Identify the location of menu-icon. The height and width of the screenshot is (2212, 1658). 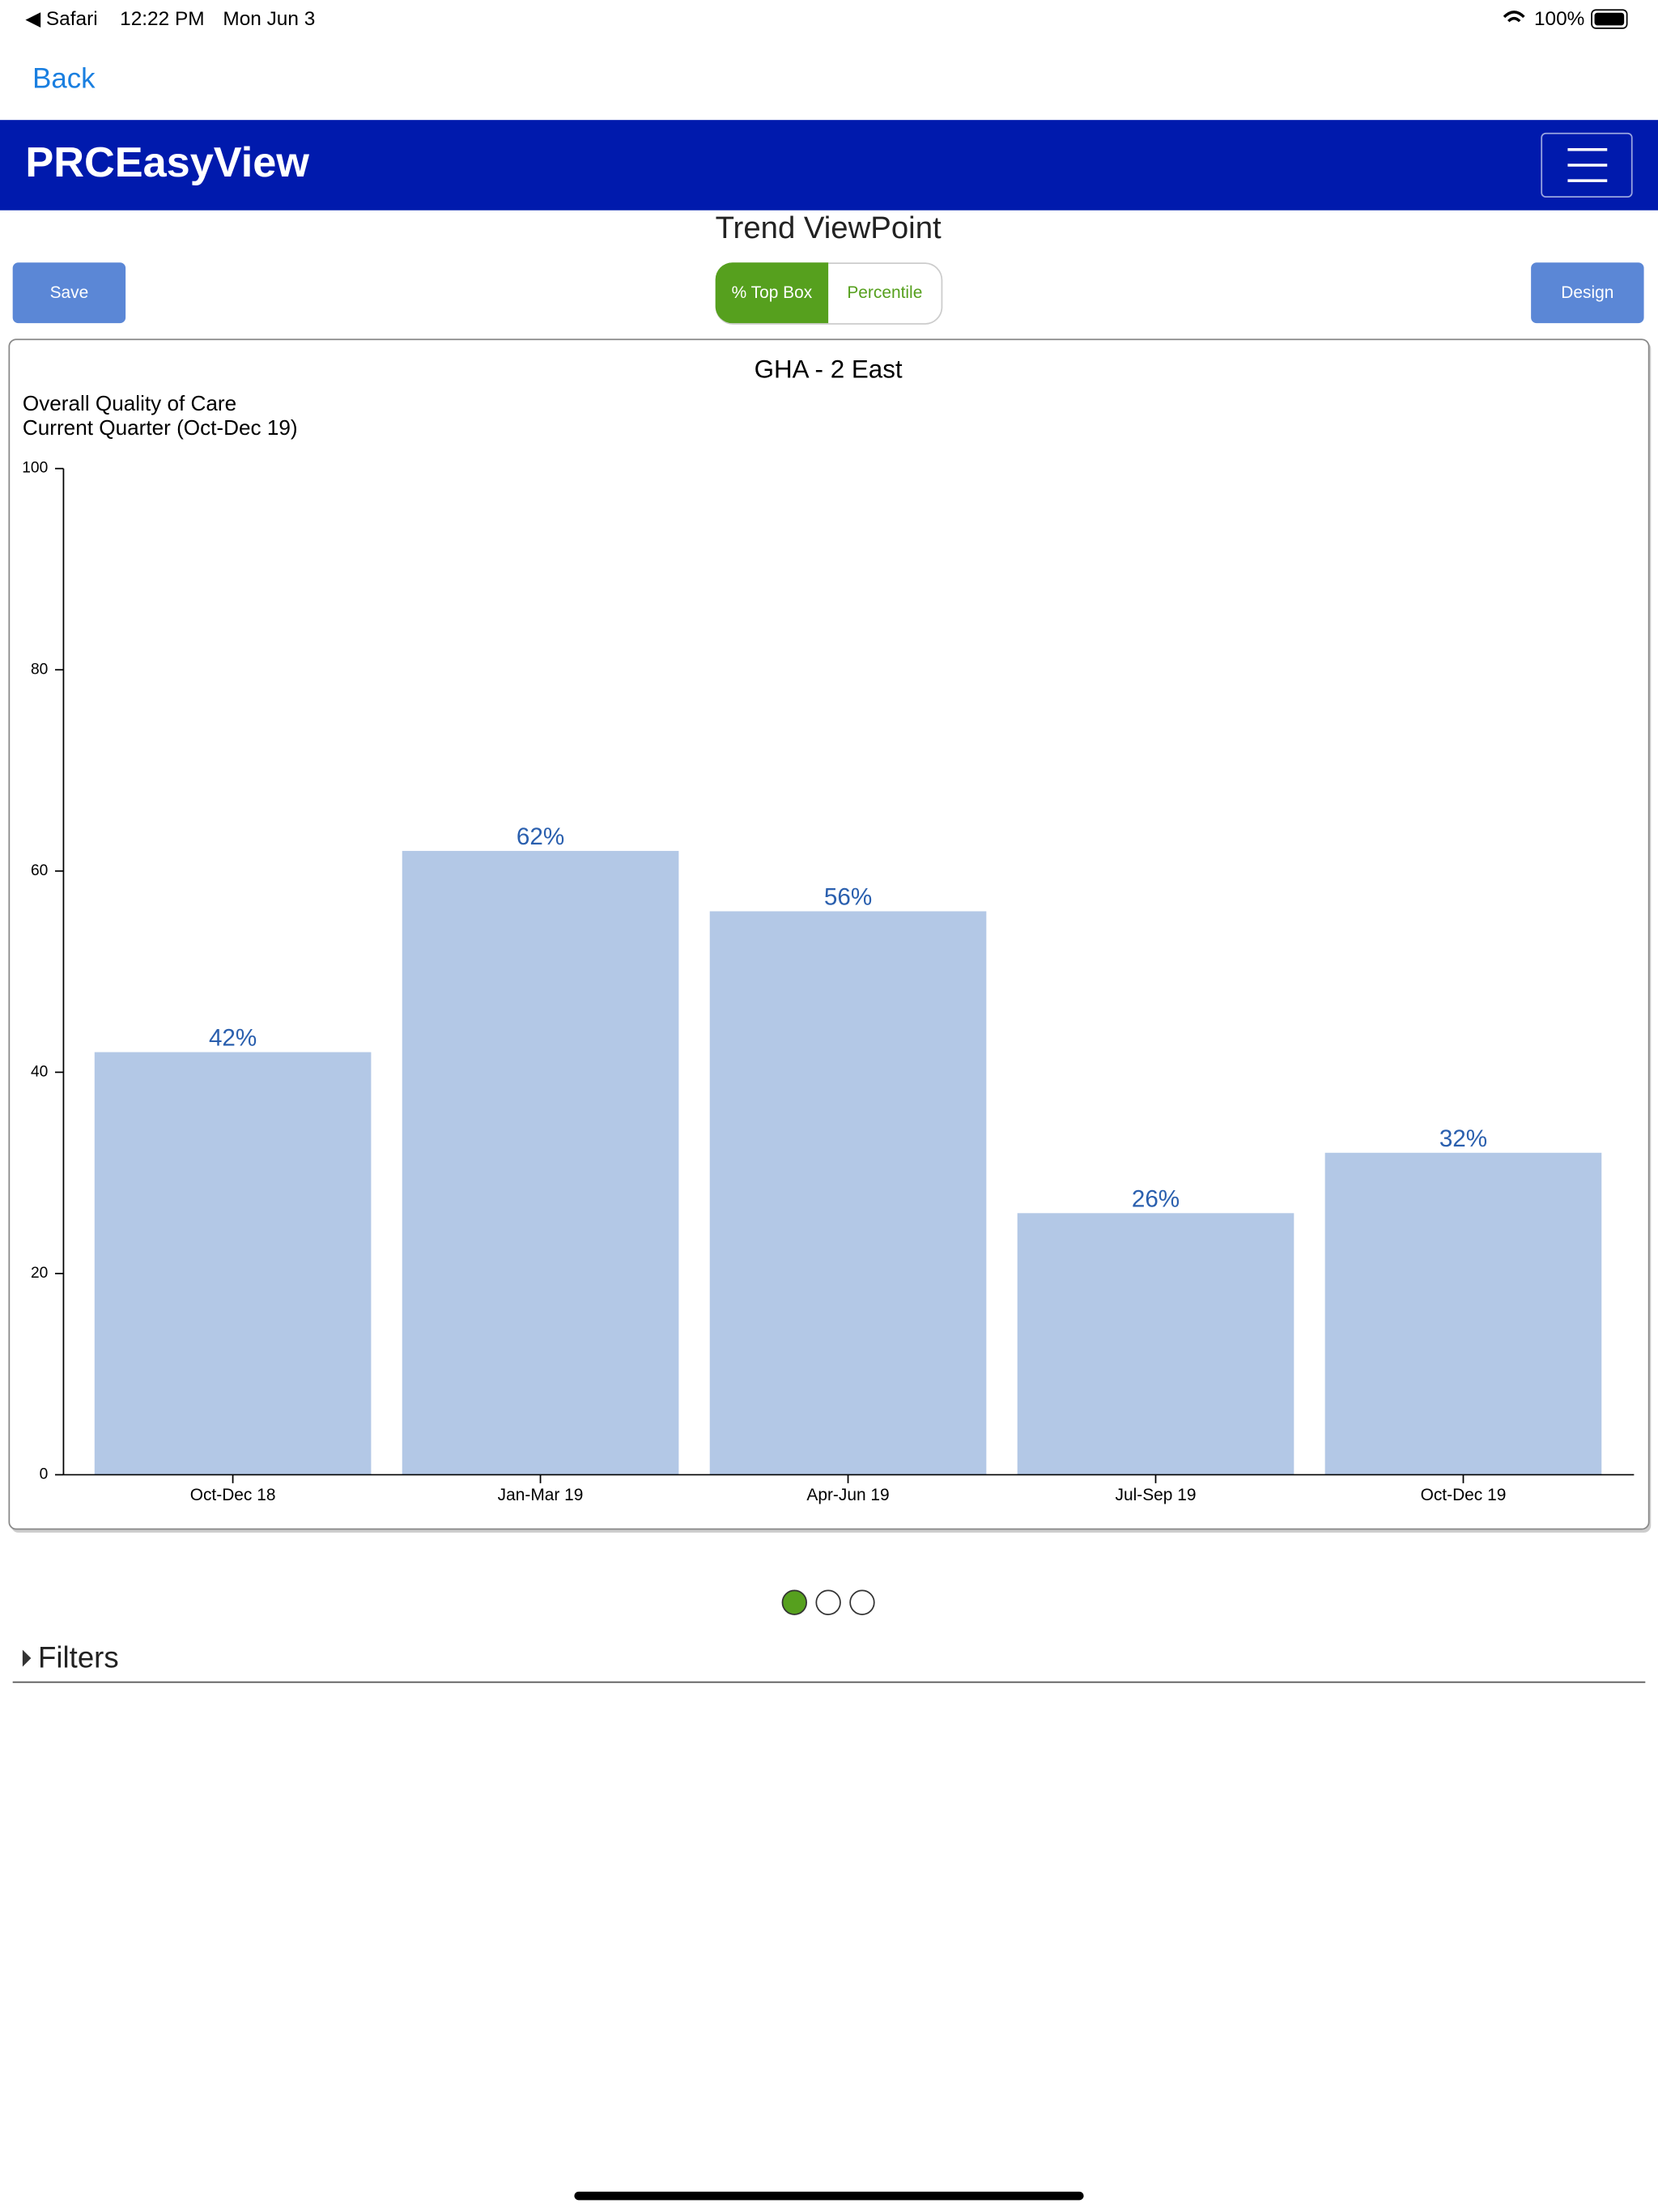
(1587, 165).